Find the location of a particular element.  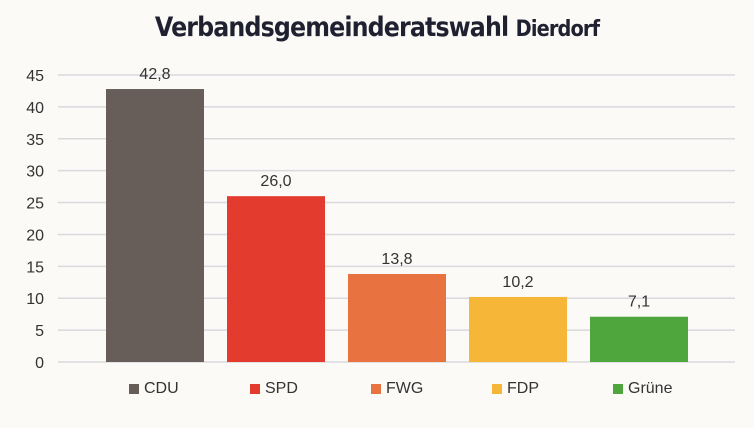

legend-item: FDP is located at coordinates (515, 389).